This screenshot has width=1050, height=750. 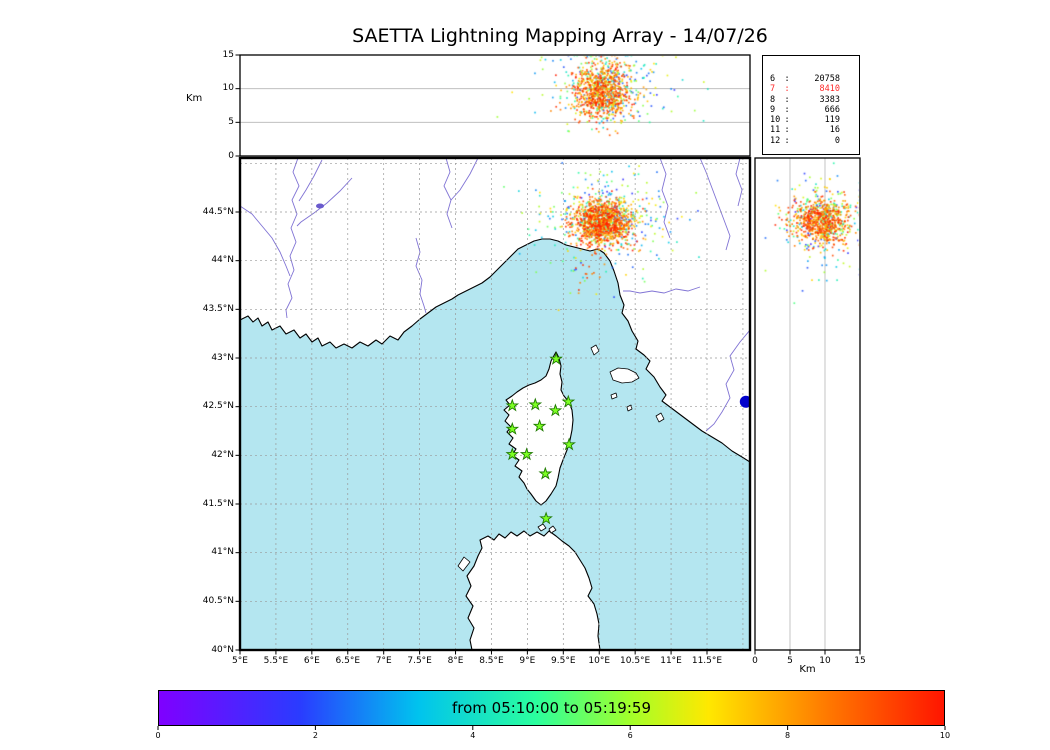 I want to click on lat-tick-label: 40.5°N, so click(x=218, y=600).